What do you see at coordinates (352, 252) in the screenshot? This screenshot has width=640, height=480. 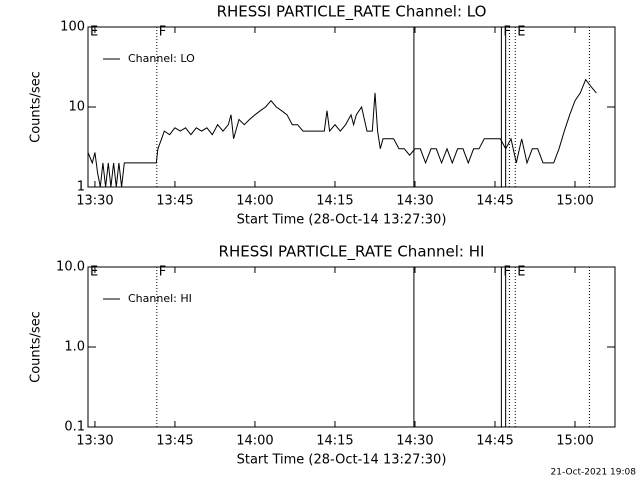 I see `chart-title: RHESSI PARTICLE_RATE Channel: HI` at bounding box center [352, 252].